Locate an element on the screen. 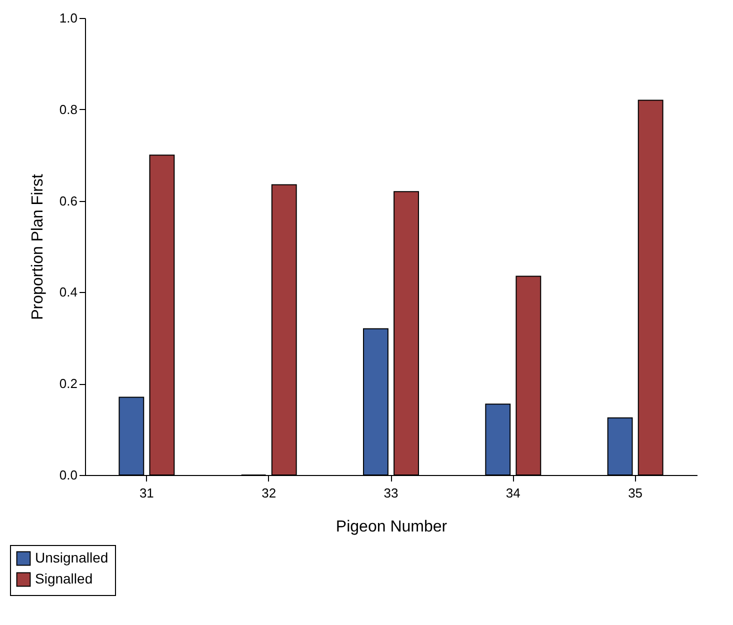 This screenshot has width=733, height=625. legend-label: Signalled is located at coordinates (64, 578).